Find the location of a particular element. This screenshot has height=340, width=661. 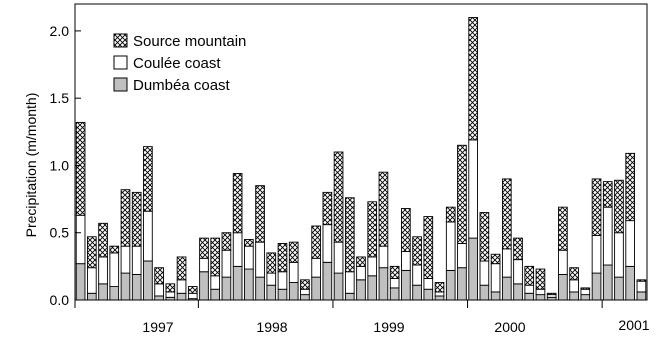

legend-label-2: Source mountain is located at coordinates (189, 41).